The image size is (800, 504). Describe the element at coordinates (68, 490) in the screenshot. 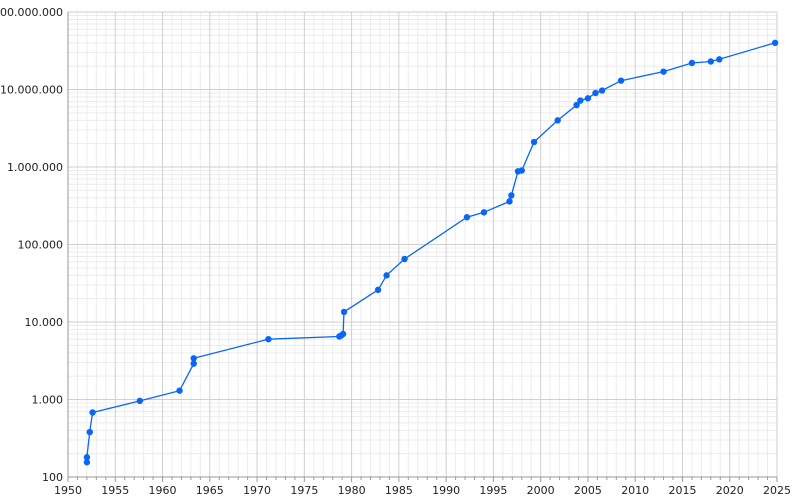

I see `x-tick-label: 1950` at that location.